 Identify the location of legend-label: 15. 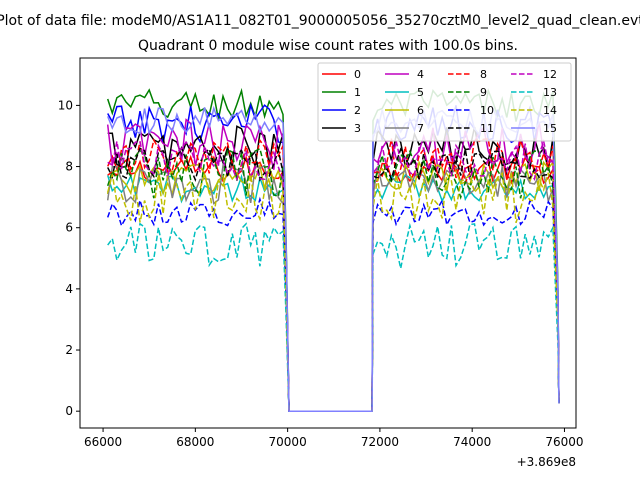
(550, 128).